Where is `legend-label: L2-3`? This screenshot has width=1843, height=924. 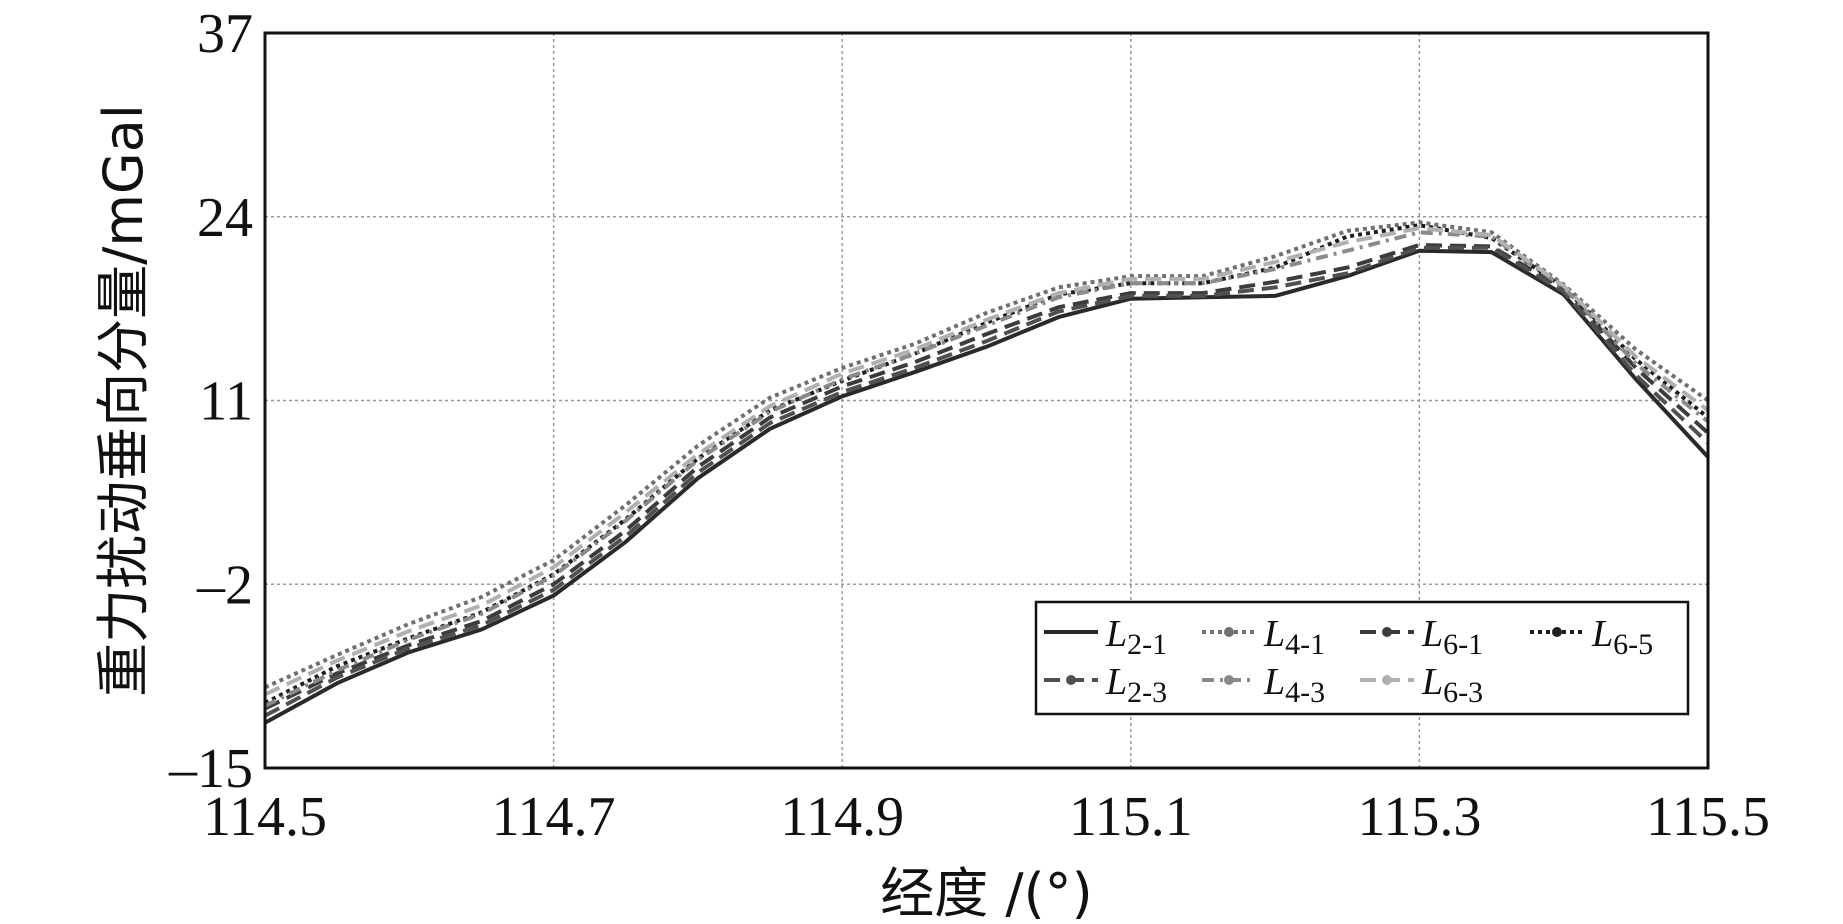 legend-label: L2-3 is located at coordinates (1136, 685).